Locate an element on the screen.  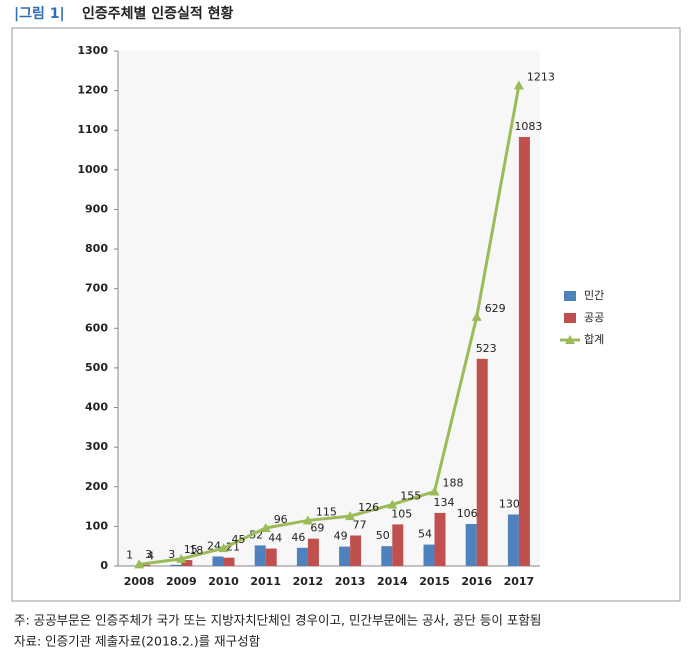
x-tick-label: 2014 is located at coordinates (392, 581).